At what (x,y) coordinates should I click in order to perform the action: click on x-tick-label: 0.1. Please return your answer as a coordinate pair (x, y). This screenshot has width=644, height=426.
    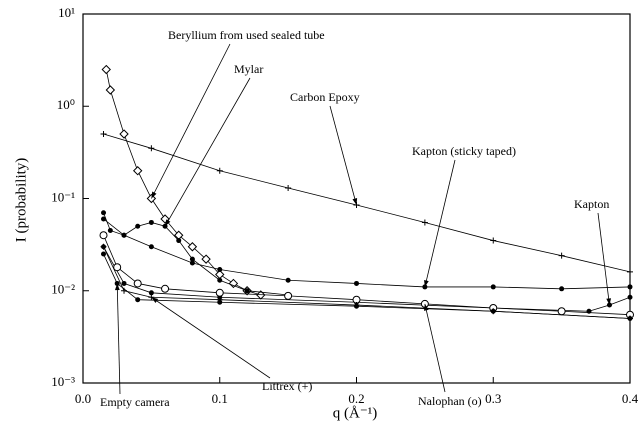
    Looking at the image, I should click on (220, 398).